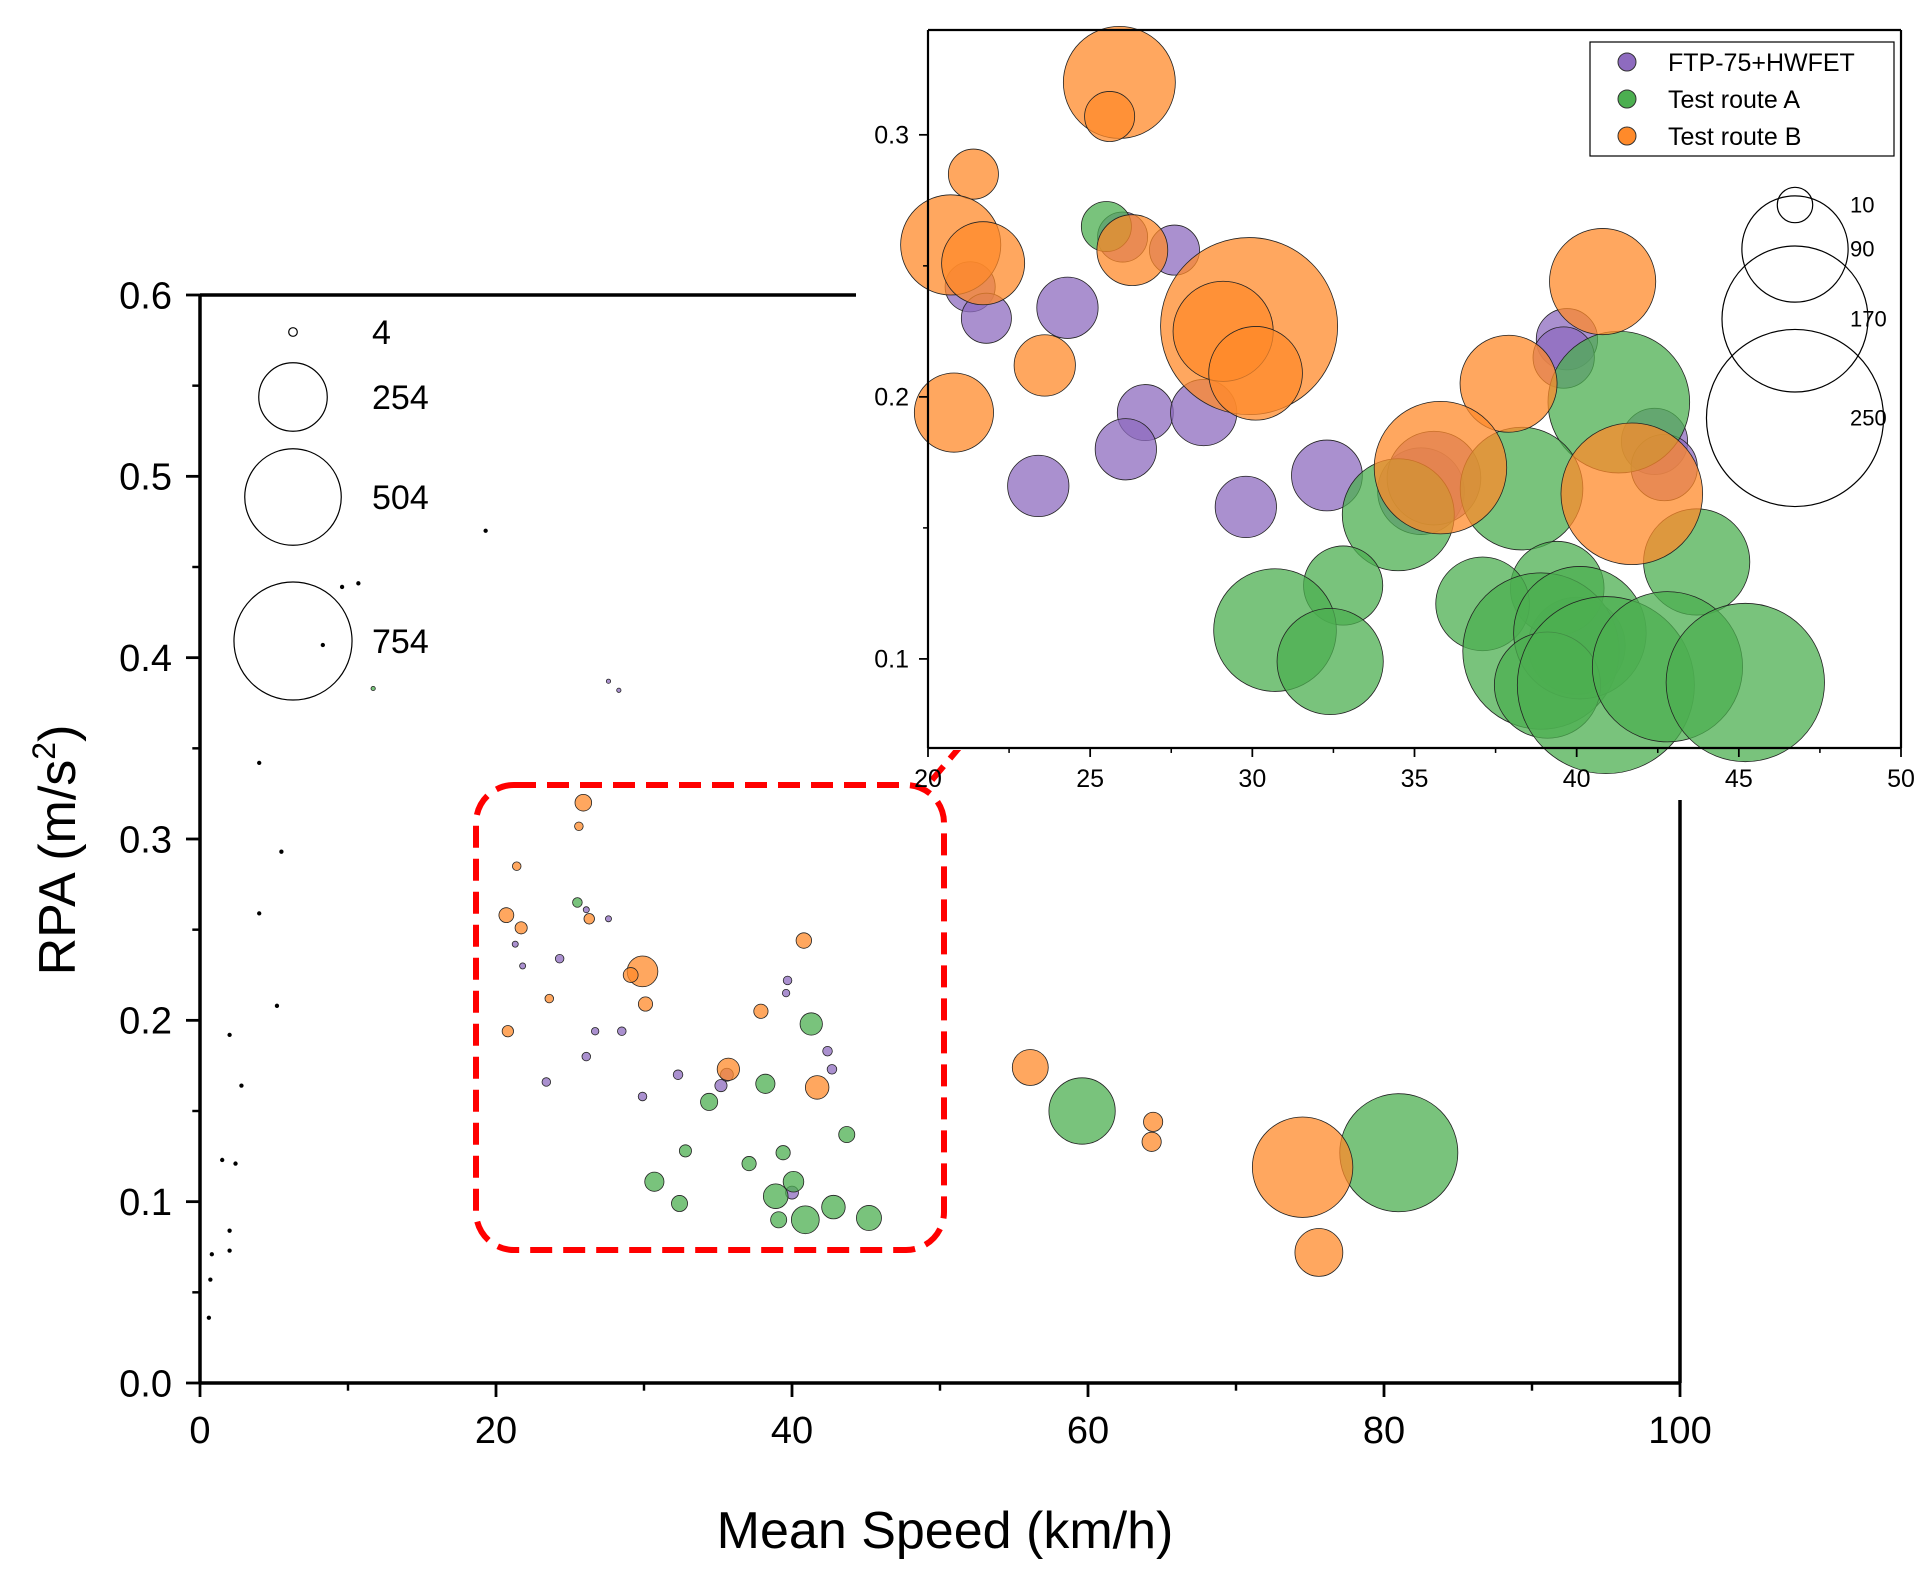 This screenshot has height=1581, width=1931. What do you see at coordinates (1901, 779) in the screenshot?
I see `inset-x-tick-label: 50` at bounding box center [1901, 779].